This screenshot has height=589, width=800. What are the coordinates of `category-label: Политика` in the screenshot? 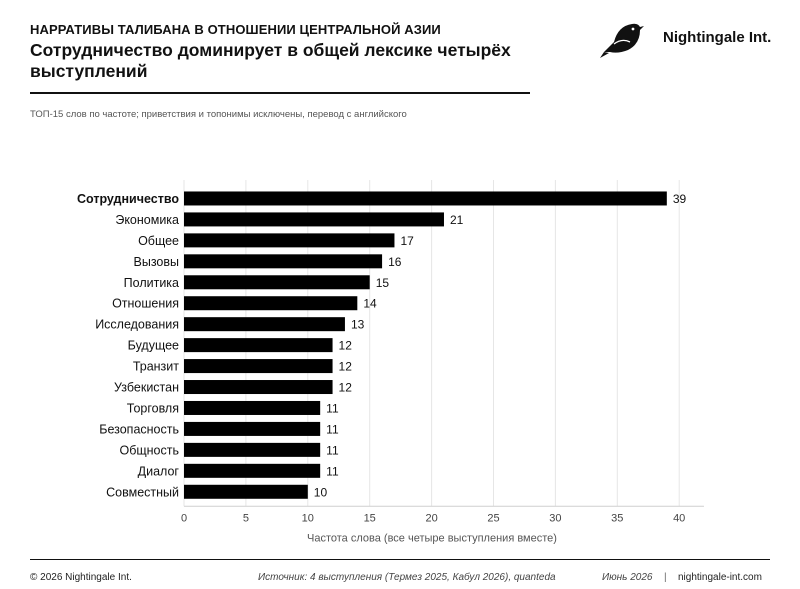 It's located at (151, 283).